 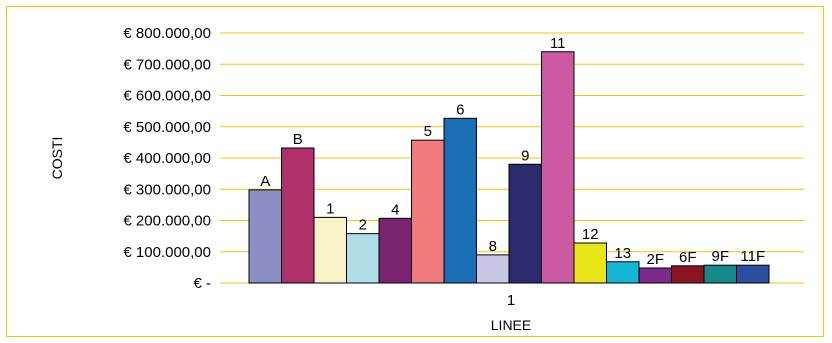 What do you see at coordinates (752, 256) in the screenshot?
I see `bar-data-label: 11F` at bounding box center [752, 256].